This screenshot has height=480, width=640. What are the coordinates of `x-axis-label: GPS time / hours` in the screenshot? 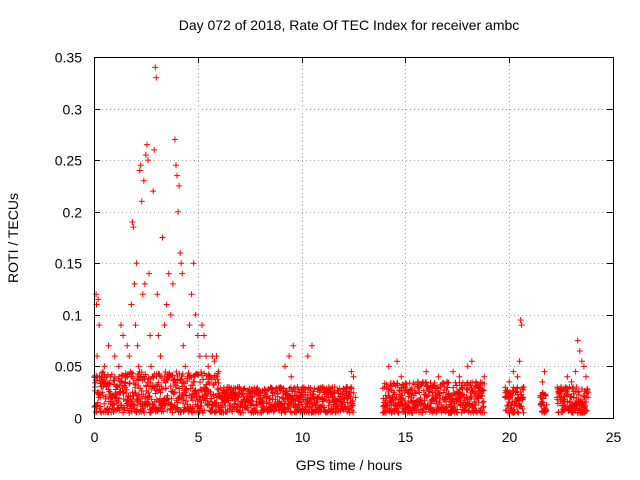 It's located at (349, 465).